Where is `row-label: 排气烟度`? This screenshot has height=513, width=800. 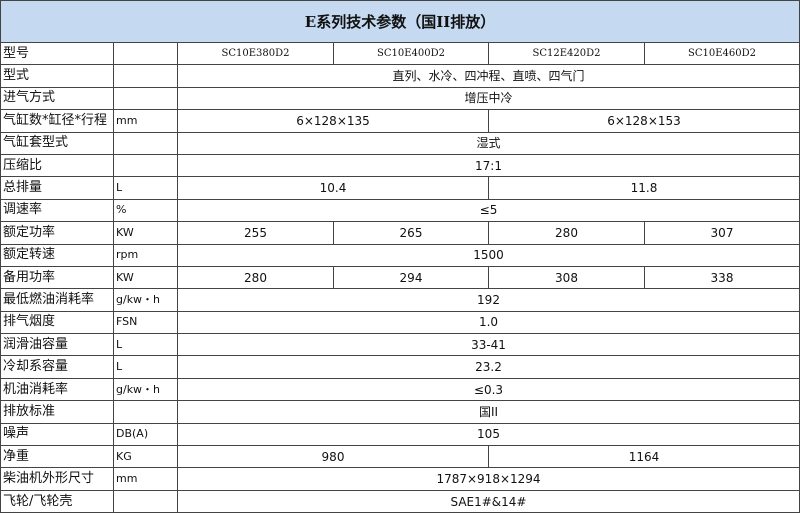
row-label: 排气烟度 is located at coordinates (57, 322).